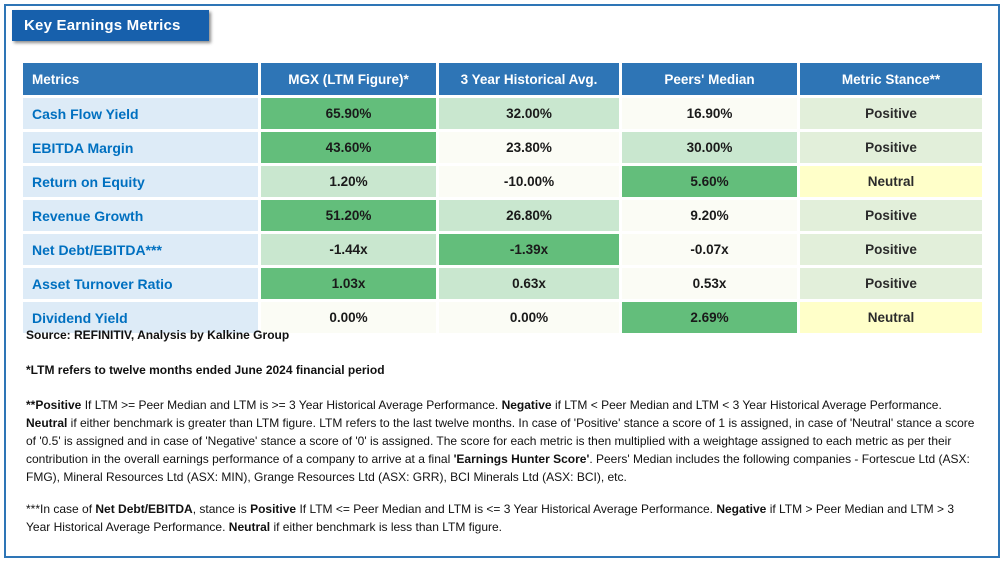 The width and height of the screenshot is (1006, 564). I want to click on peers-median-value: 9.20%, so click(709, 215).